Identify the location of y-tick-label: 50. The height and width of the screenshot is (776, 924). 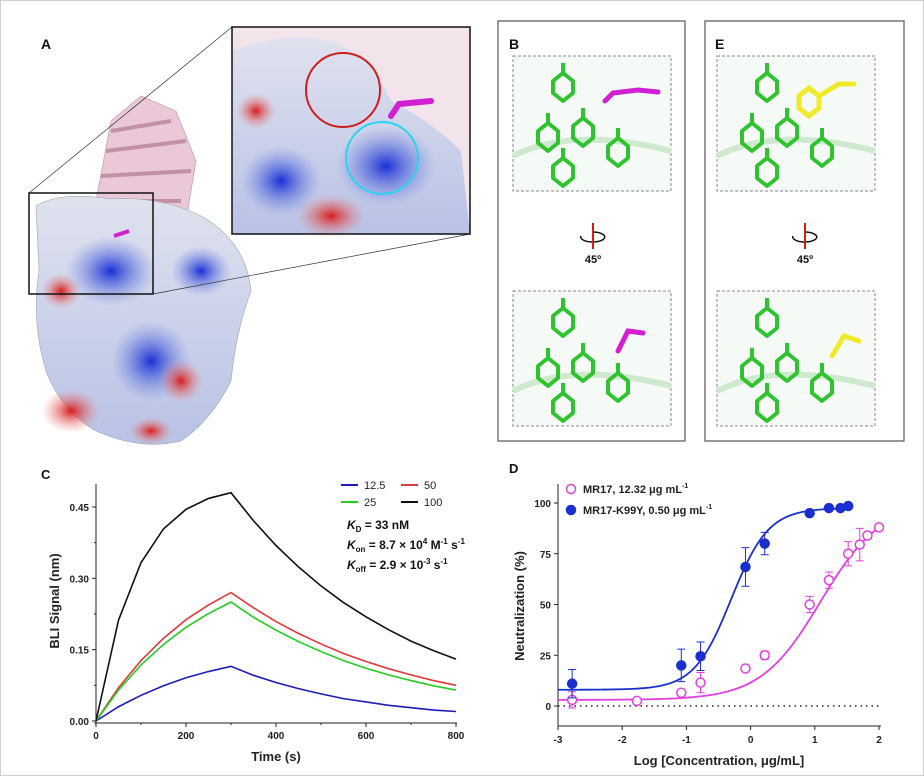
(546, 606).